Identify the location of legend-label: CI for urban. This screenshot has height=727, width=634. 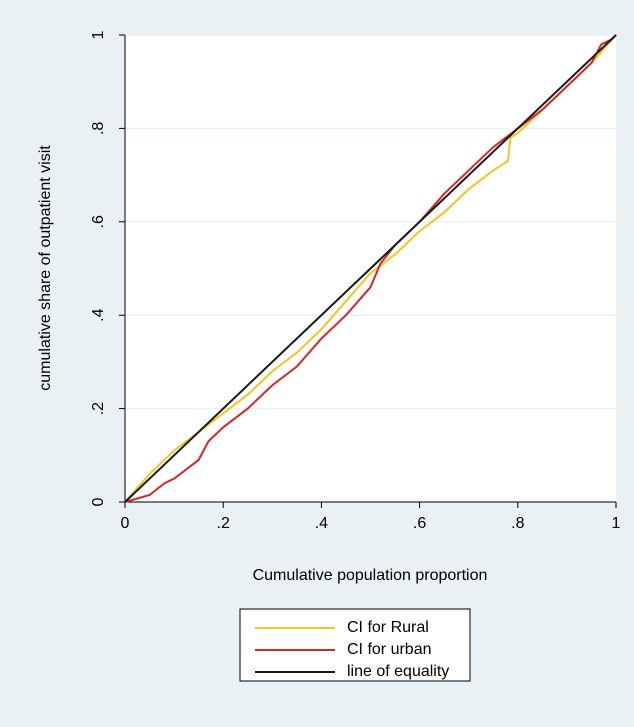
(389, 649).